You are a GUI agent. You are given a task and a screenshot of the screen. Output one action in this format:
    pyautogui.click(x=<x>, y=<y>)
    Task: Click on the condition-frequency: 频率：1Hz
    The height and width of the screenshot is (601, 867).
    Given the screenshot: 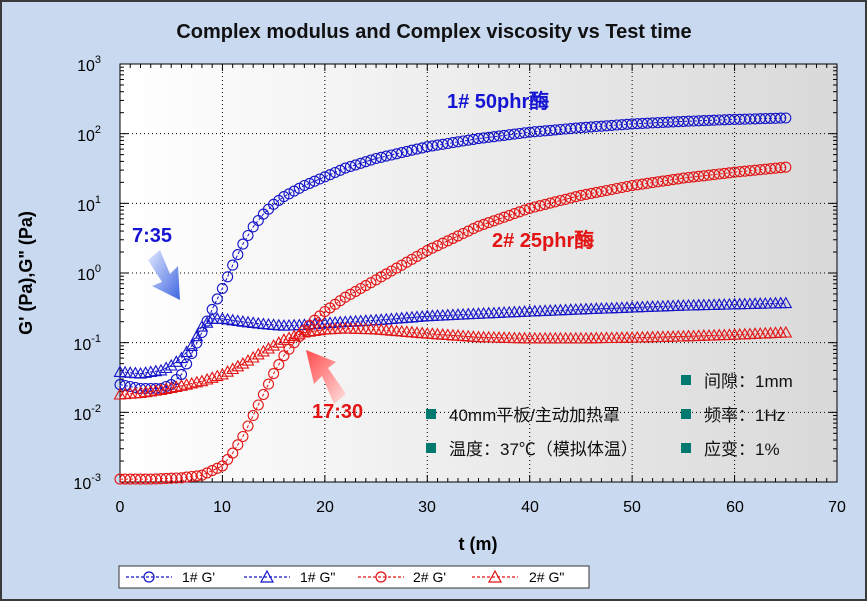 What is the action you would take?
    pyautogui.click(x=744, y=415)
    